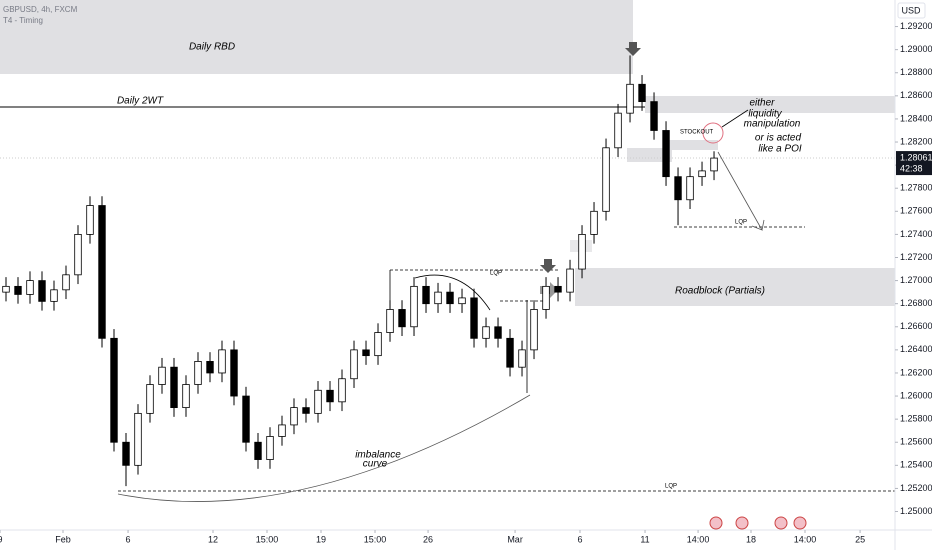 The image size is (932, 550). I want to click on price-label: 1.28061, so click(916, 157).